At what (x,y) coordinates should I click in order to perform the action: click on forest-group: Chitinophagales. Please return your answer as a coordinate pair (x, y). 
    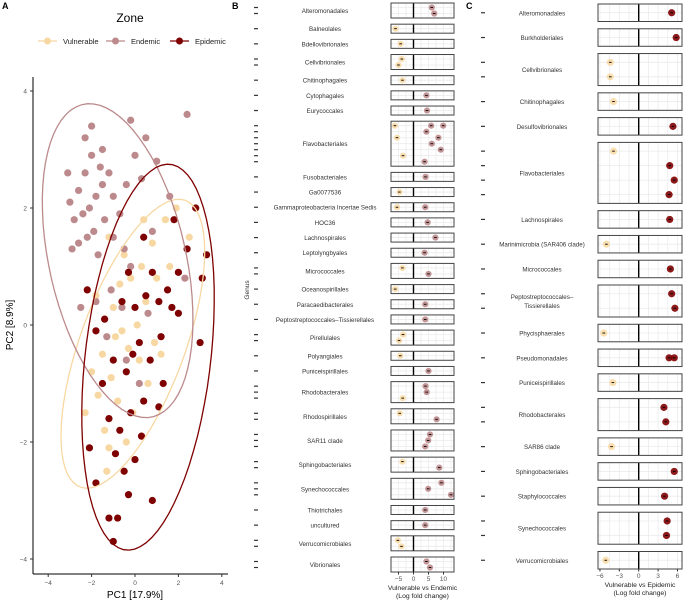
    Looking at the image, I should click on (582, 101).